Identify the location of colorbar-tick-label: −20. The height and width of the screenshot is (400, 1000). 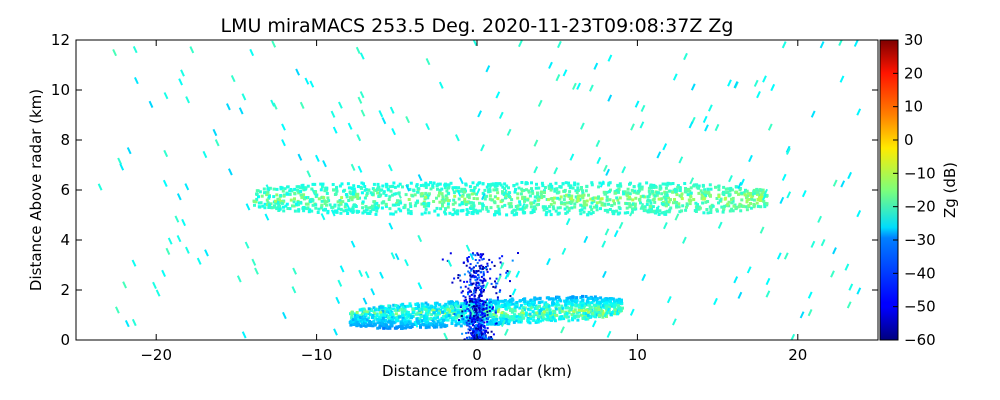
(920, 207).